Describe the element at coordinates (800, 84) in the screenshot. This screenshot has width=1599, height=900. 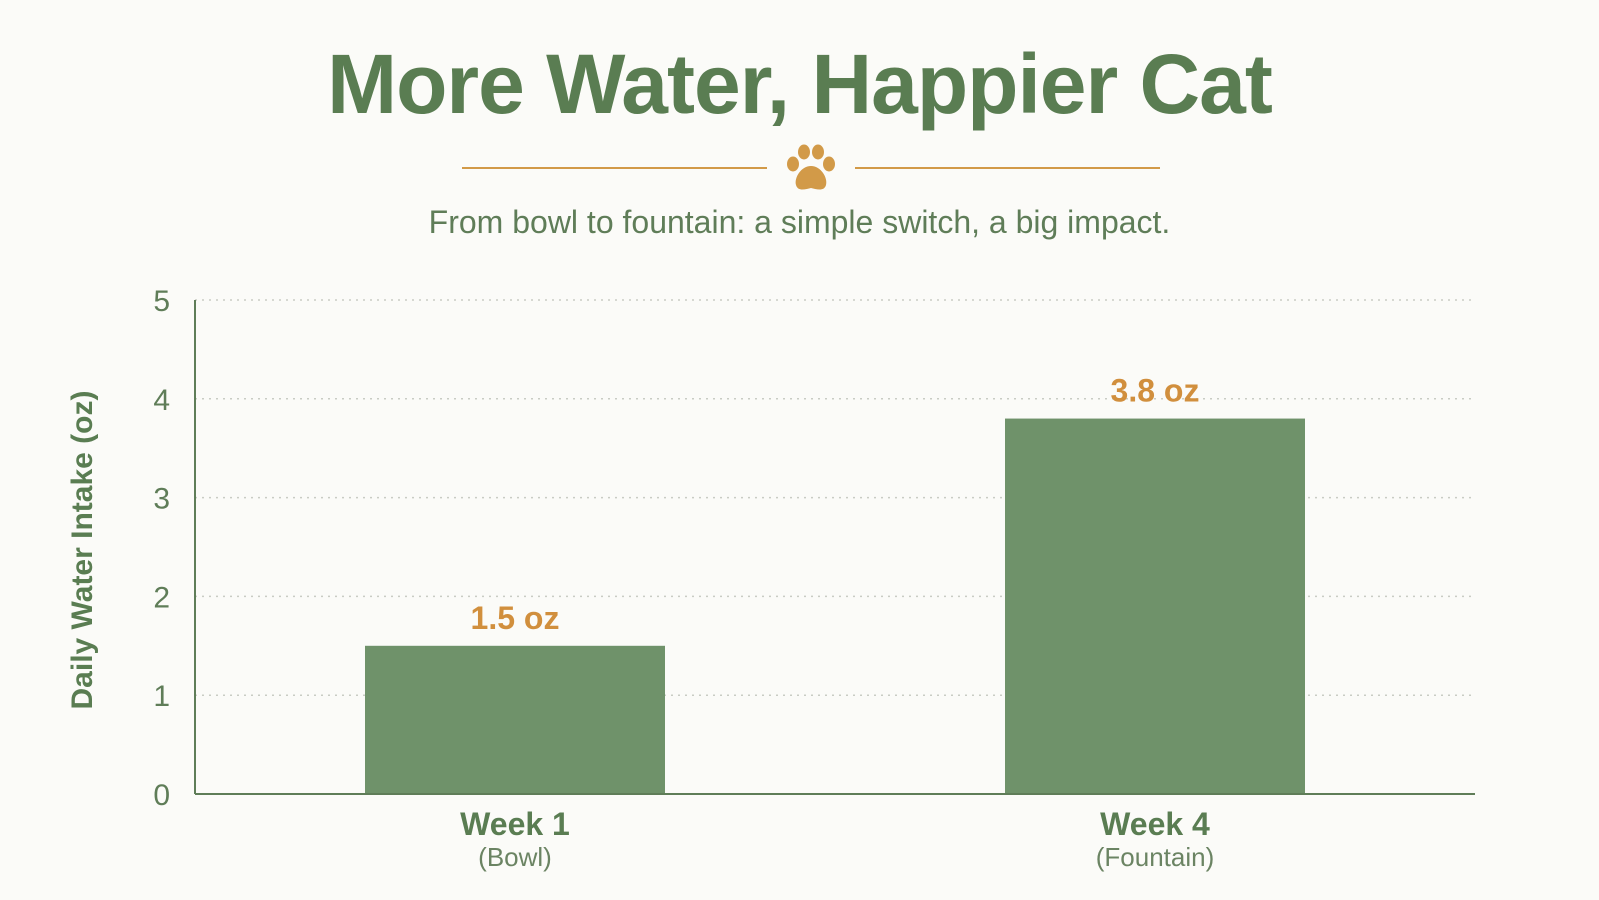
I see `chart-title: More Water, Happier Cat` at that location.